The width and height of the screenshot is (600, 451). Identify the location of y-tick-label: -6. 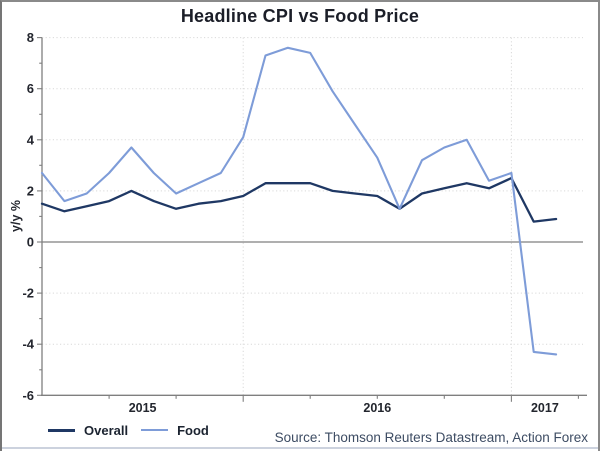
(28, 395).